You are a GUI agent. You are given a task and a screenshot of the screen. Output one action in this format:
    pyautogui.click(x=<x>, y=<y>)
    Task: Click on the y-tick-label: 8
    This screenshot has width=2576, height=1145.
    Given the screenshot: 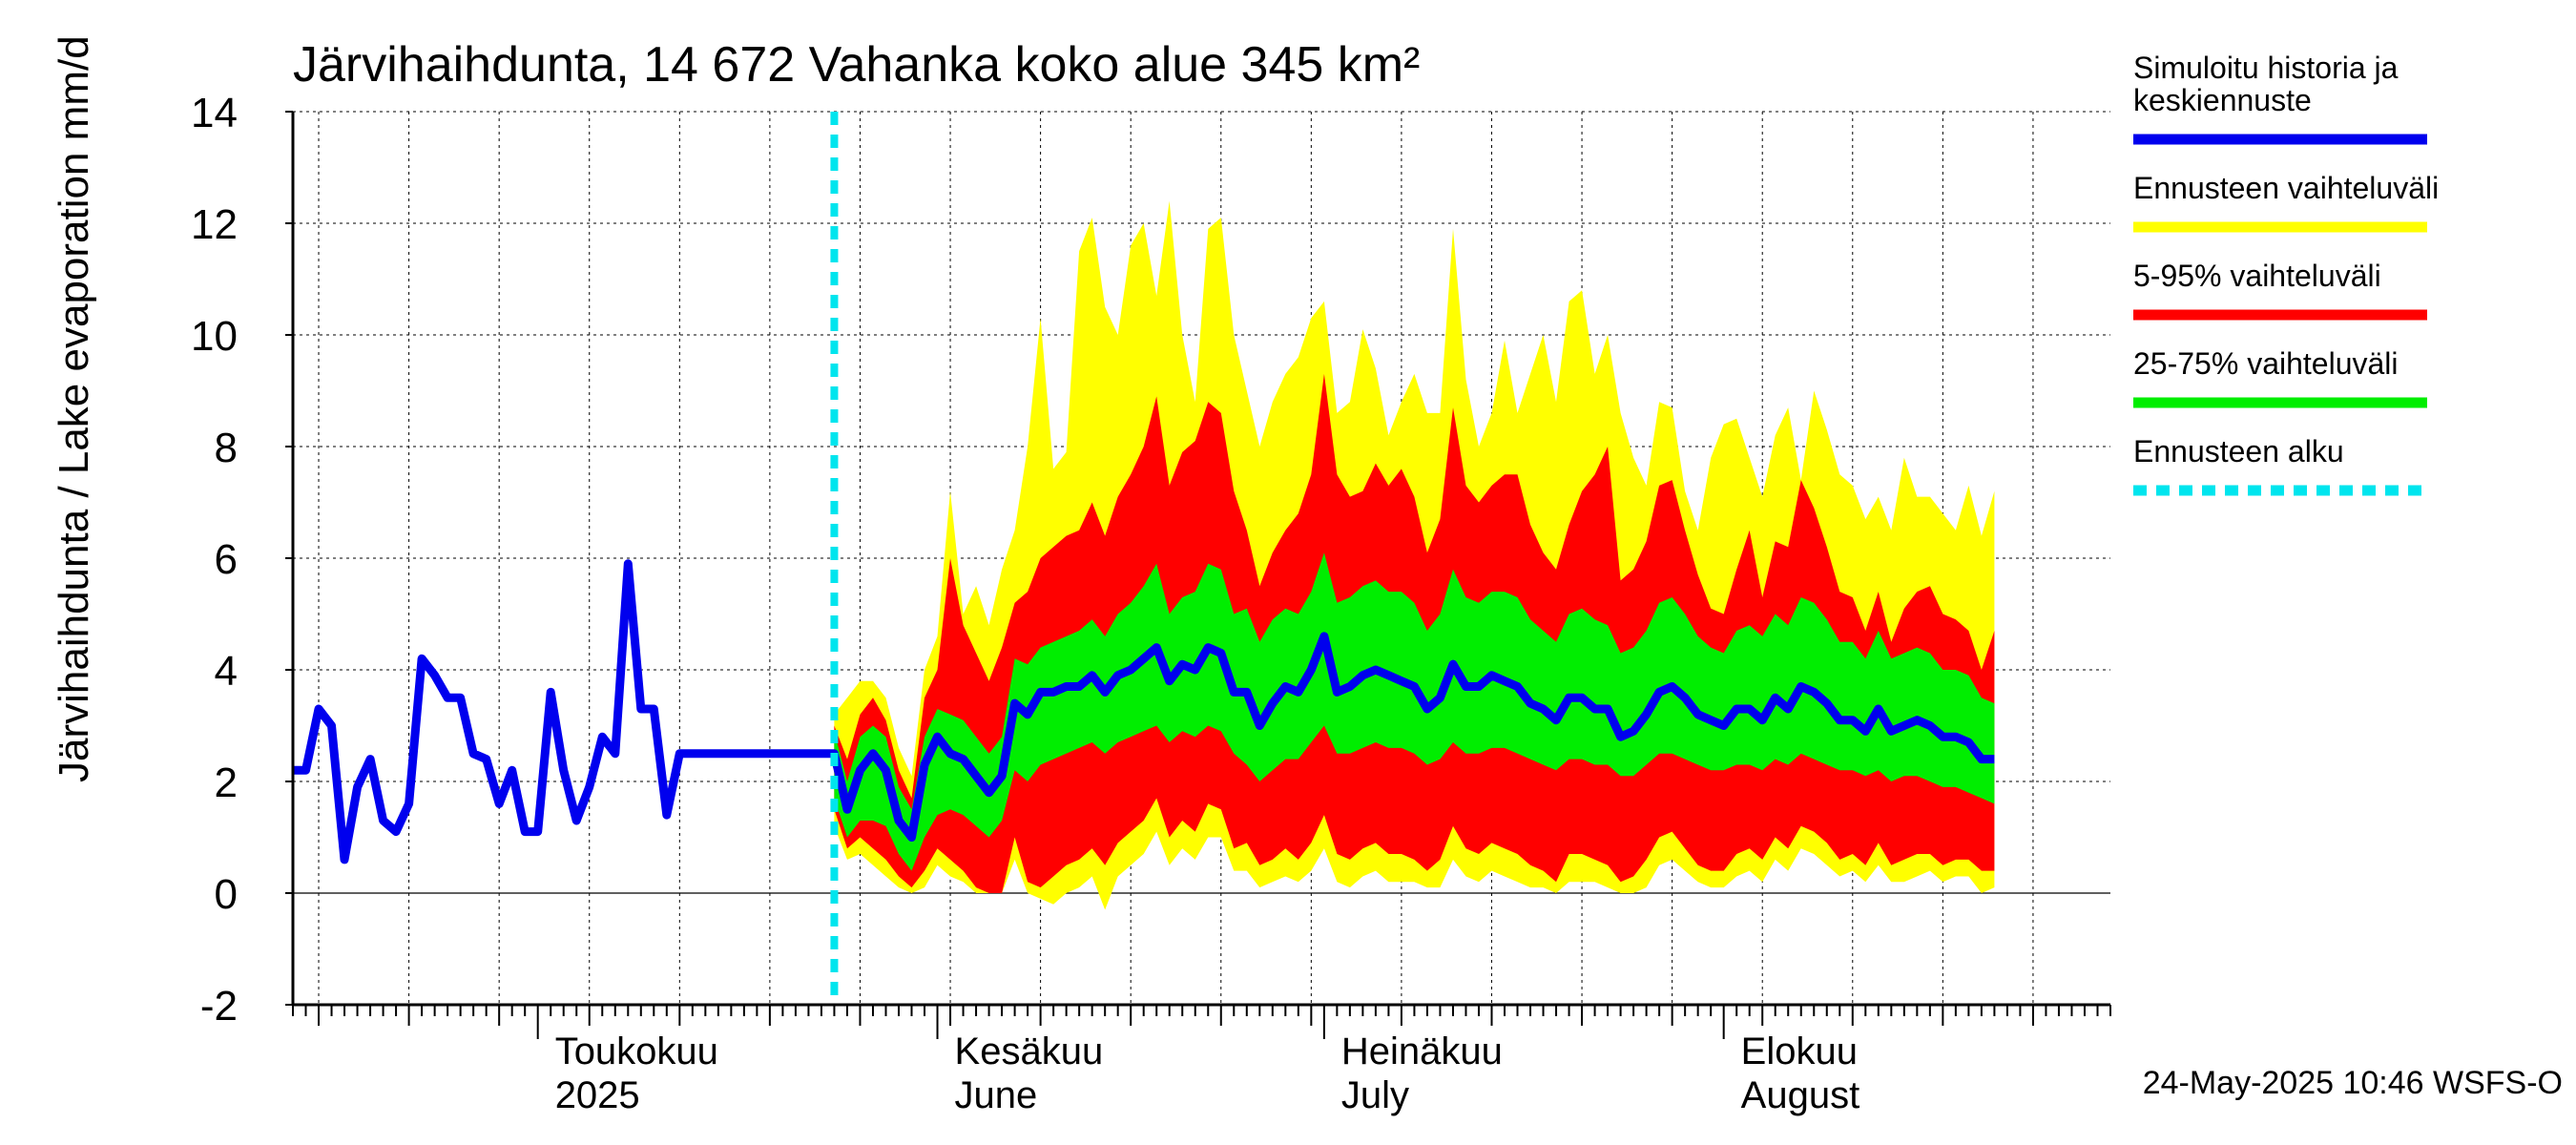 What is the action you would take?
    pyautogui.click(x=226, y=448)
    